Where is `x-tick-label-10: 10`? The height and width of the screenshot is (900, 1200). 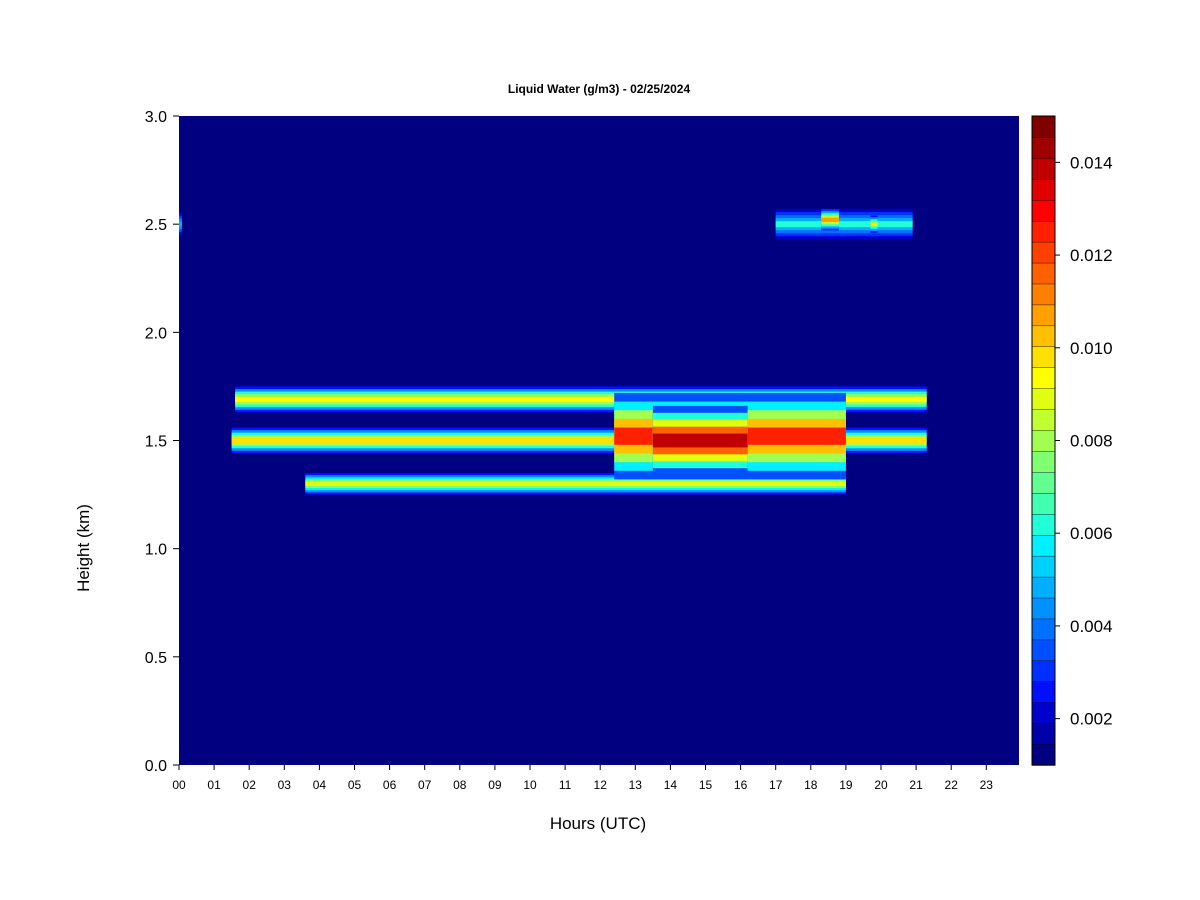 x-tick-label-10: 10 is located at coordinates (530, 785).